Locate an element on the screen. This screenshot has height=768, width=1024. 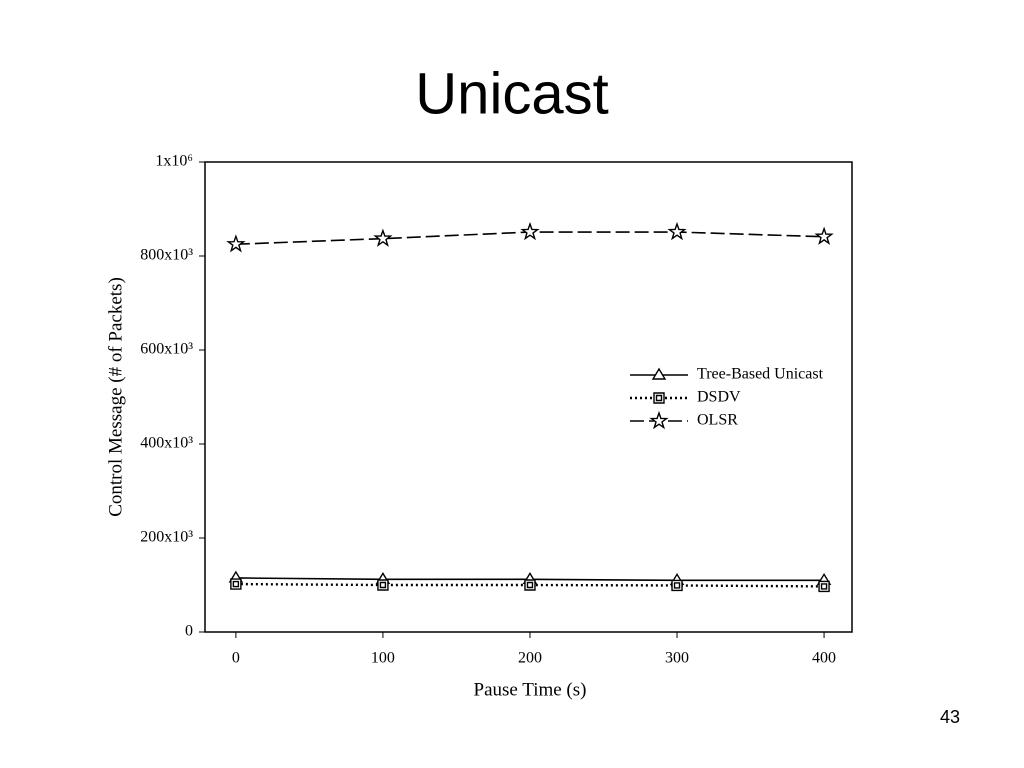
series-line is located at coordinates (530, 585).